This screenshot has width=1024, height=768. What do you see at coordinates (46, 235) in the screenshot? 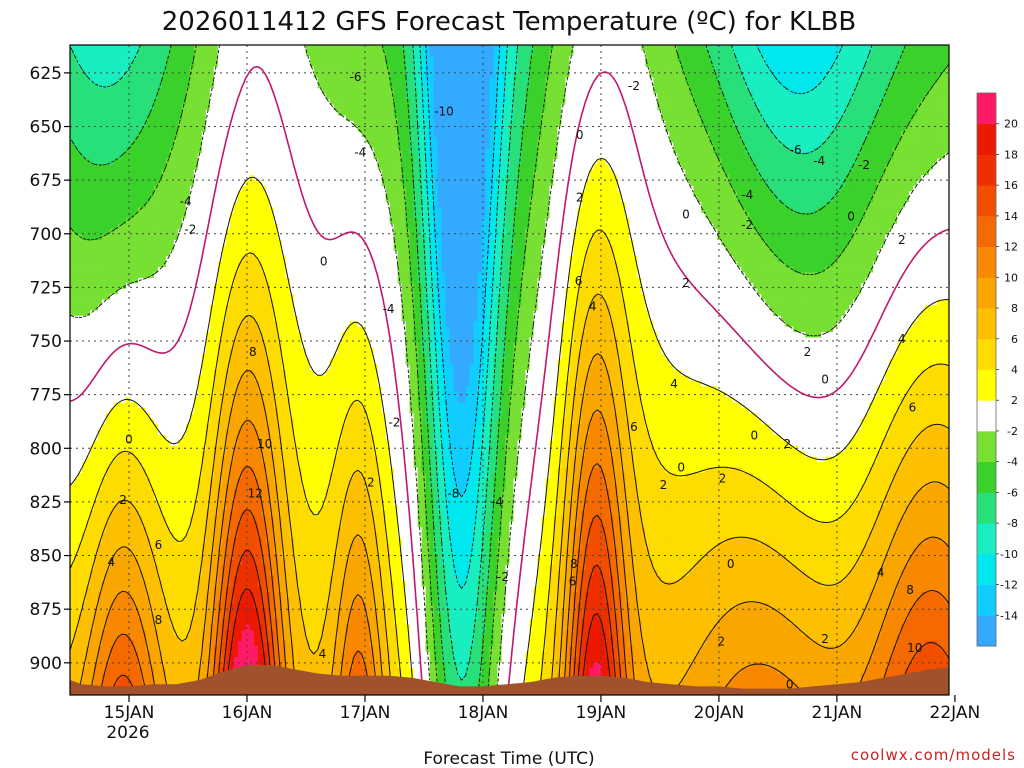
I see `y-tick-label: 700` at bounding box center [46, 235].